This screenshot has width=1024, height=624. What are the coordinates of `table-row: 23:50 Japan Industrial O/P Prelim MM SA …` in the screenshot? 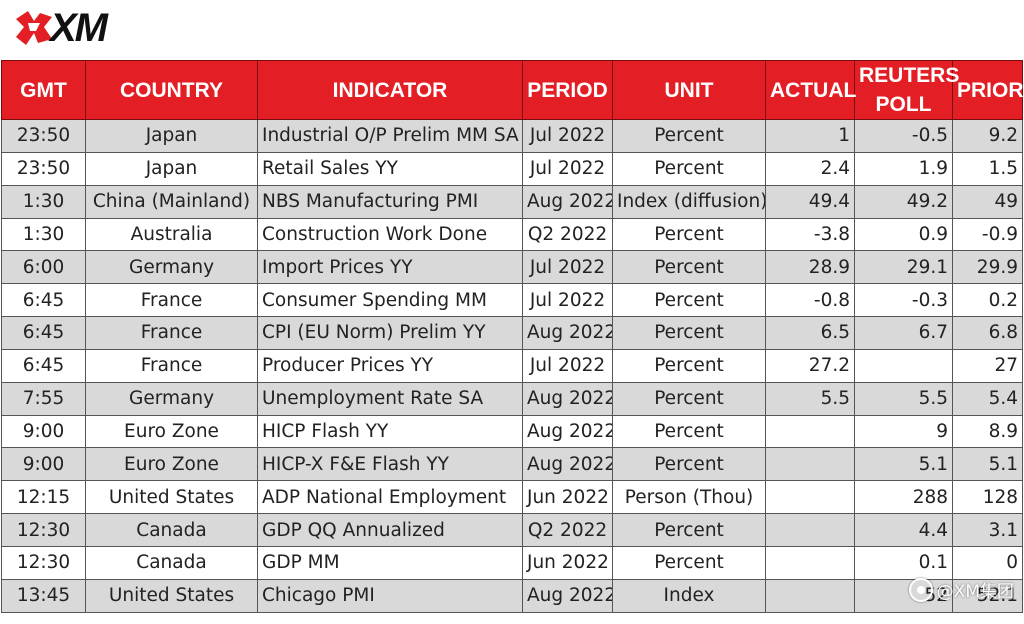 It's located at (512, 136).